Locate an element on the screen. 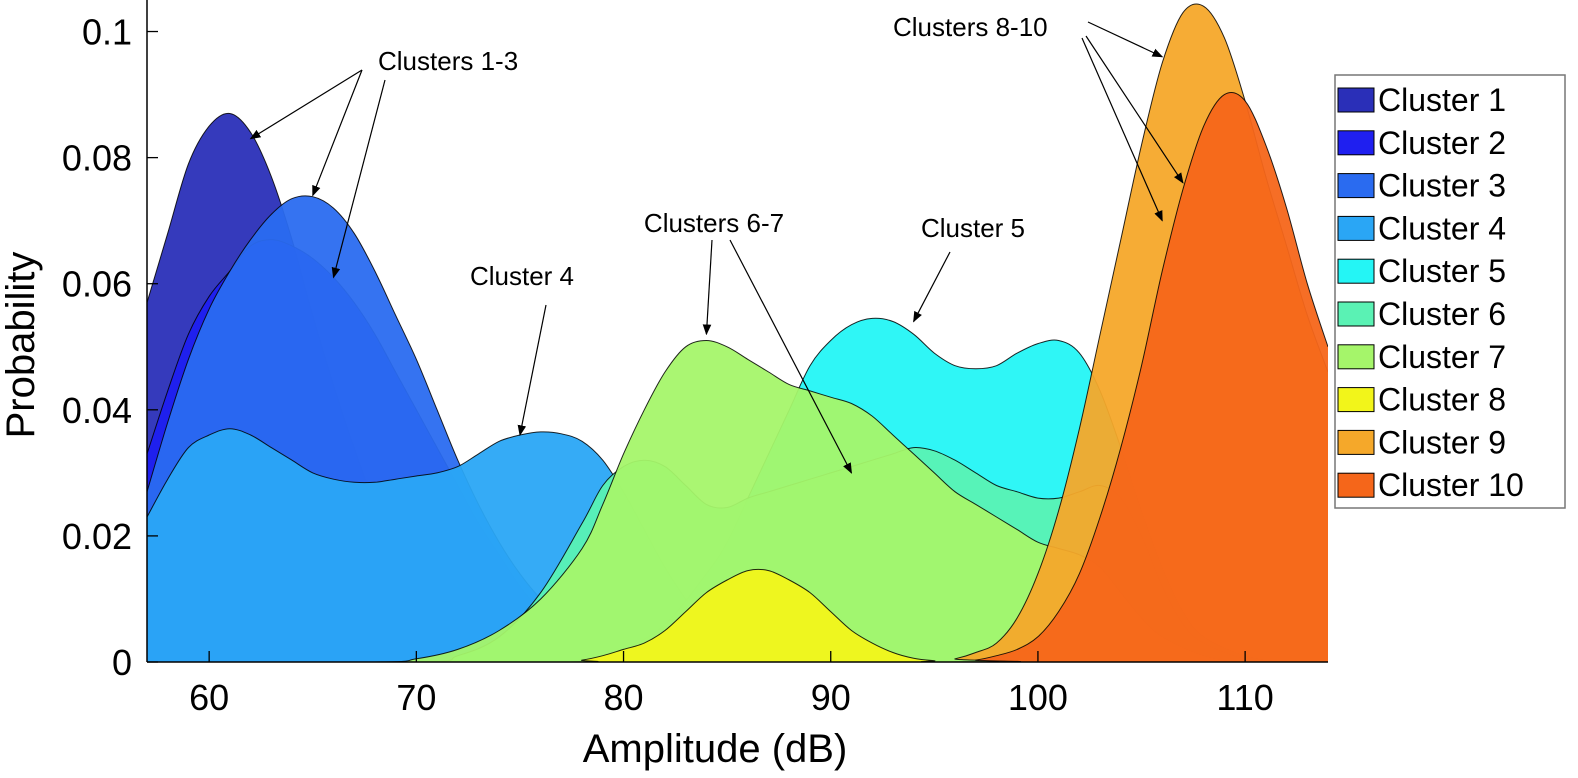 This screenshot has width=1578, height=778. cluster-8-area is located at coordinates (737, 615).